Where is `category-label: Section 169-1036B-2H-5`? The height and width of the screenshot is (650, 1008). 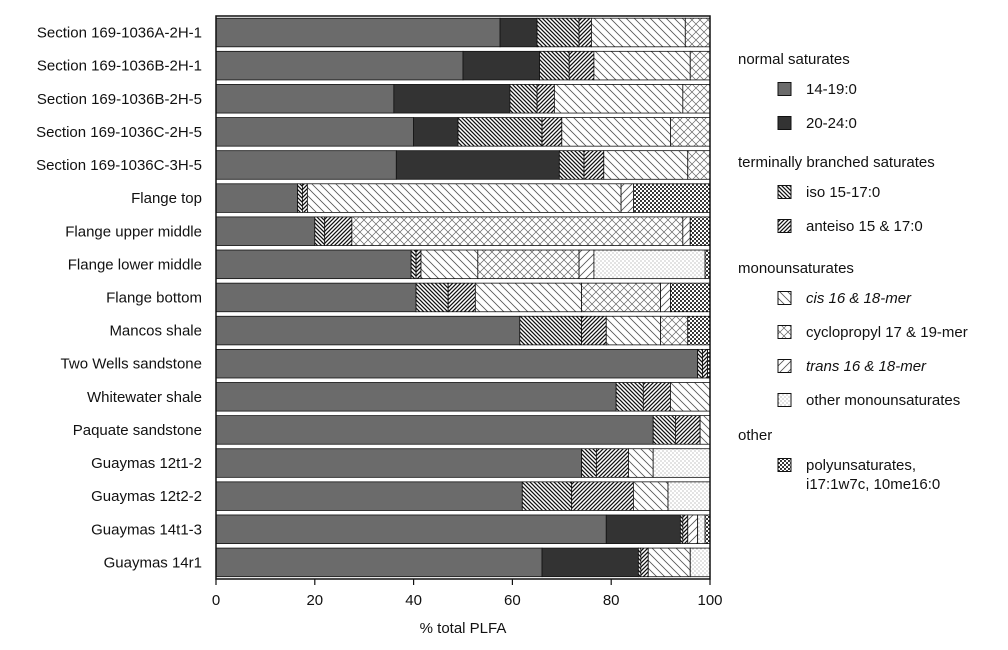 category-label: Section 169-1036B-2H-5 is located at coordinates (119, 99).